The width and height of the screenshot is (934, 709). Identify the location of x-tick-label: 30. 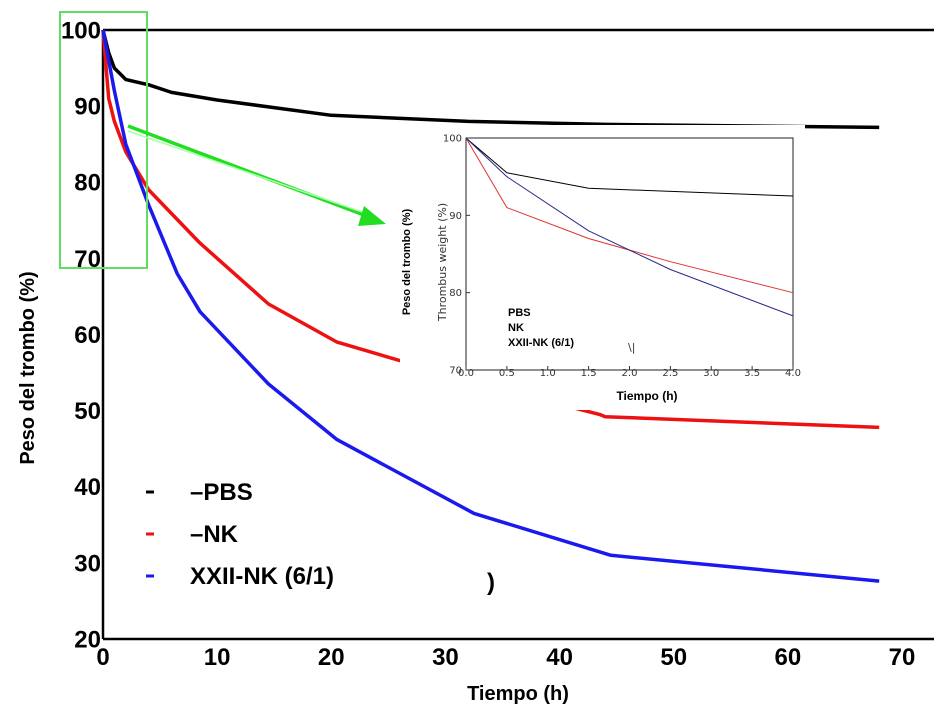
(445, 657).